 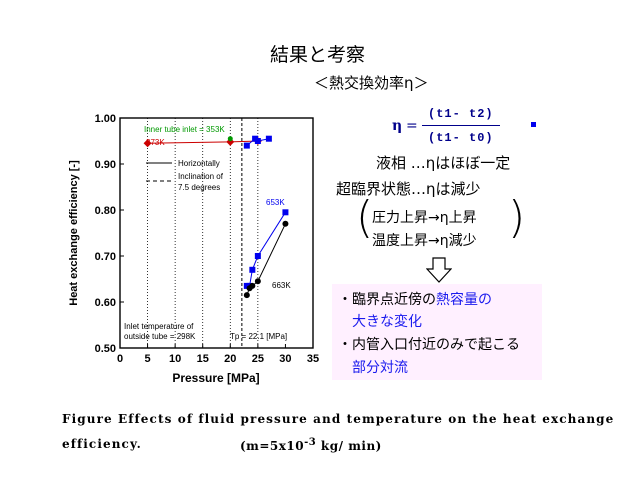 I want to click on inlet-marker, so click(x=230, y=139).